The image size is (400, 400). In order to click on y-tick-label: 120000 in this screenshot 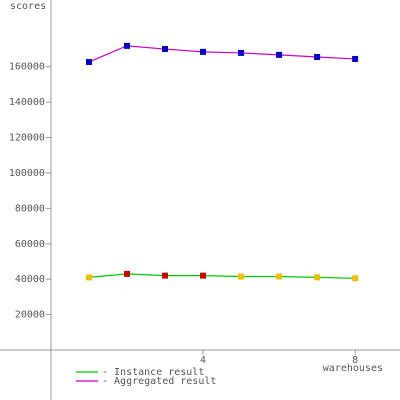, I will do `click(27, 138)`.